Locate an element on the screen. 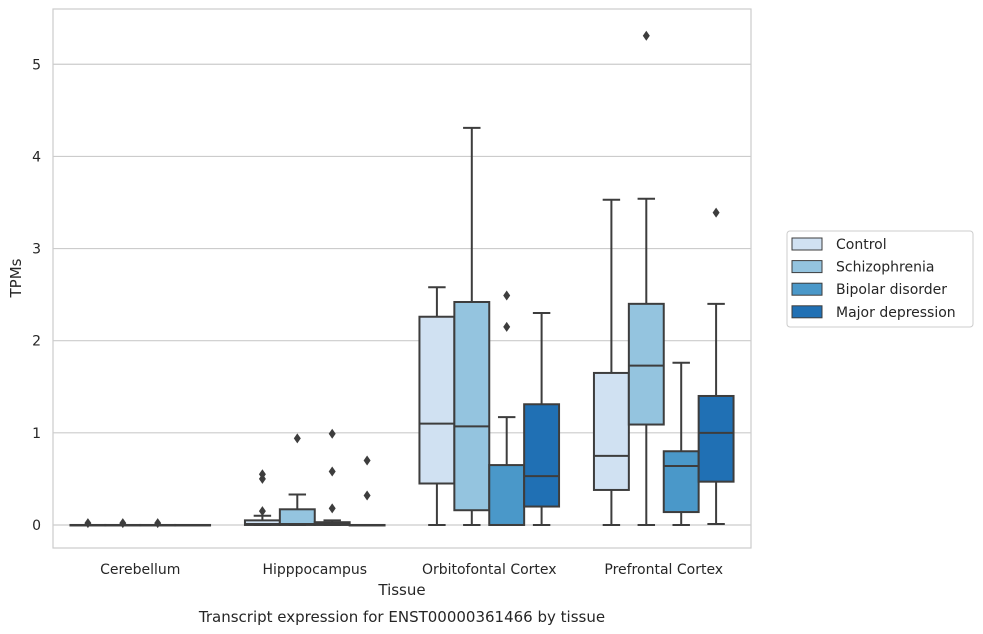  legend-frame is located at coordinates (880, 279).